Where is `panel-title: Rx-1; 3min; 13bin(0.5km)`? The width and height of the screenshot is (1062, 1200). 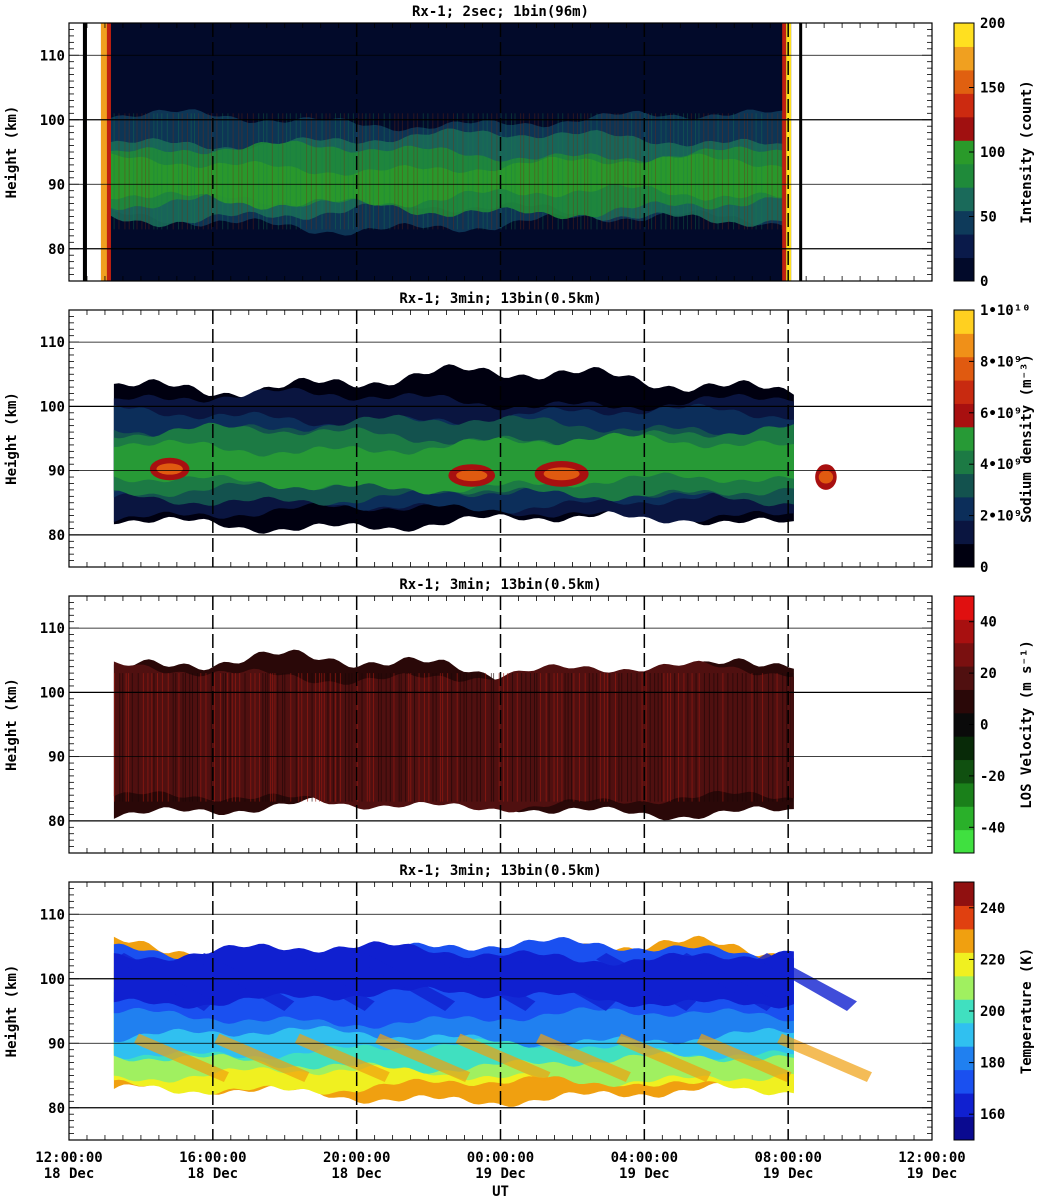 panel-title: Rx-1; 3min; 13bin(0.5km) is located at coordinates (500, 585).